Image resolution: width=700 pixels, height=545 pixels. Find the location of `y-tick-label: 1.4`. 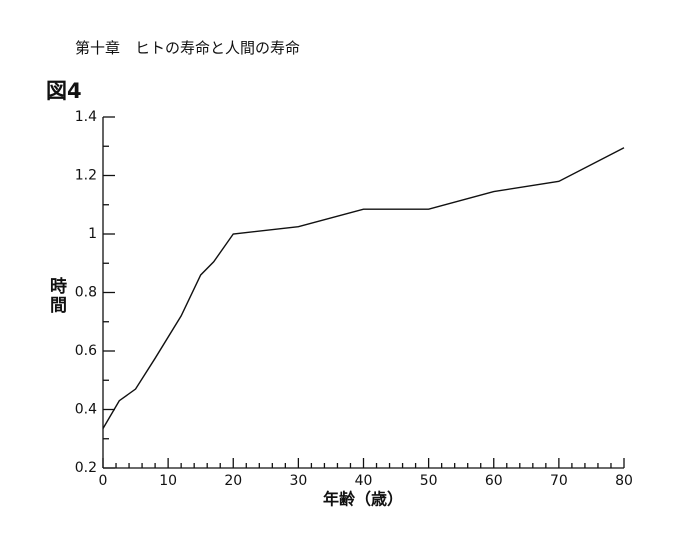

y-tick-label: 1.4 is located at coordinates (86, 117).